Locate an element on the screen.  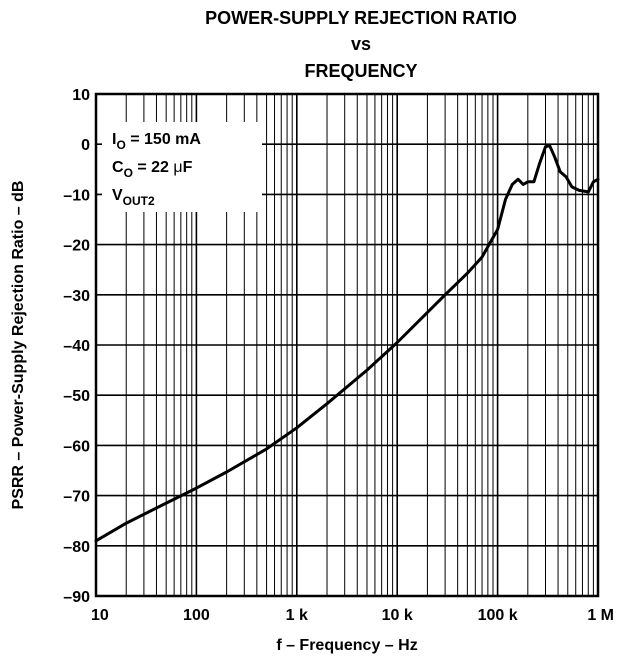
y-tick-label: –20 is located at coordinates (76, 246).